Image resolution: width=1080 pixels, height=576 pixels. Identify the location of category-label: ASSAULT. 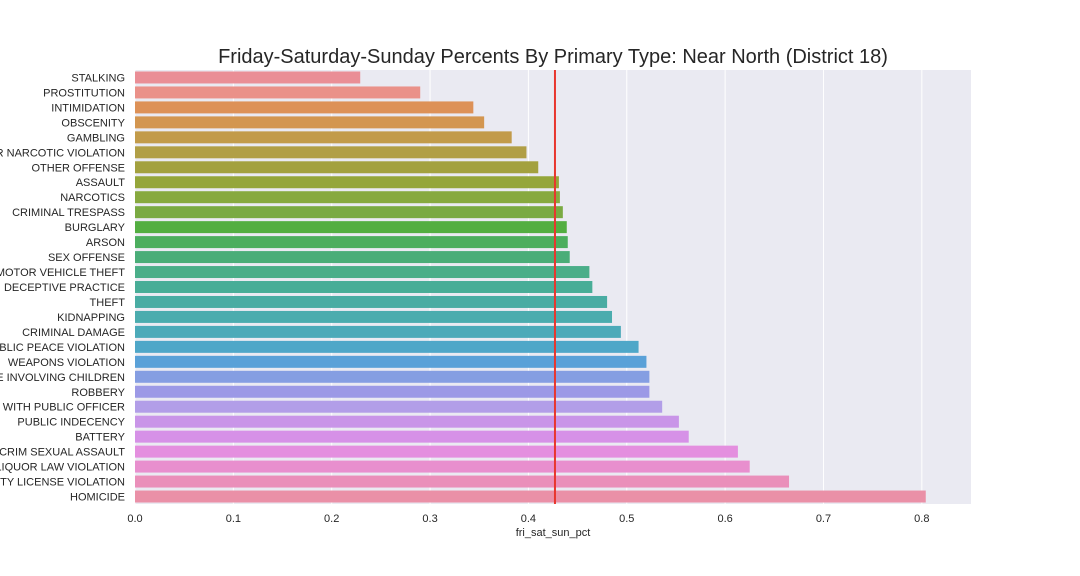
(101, 183).